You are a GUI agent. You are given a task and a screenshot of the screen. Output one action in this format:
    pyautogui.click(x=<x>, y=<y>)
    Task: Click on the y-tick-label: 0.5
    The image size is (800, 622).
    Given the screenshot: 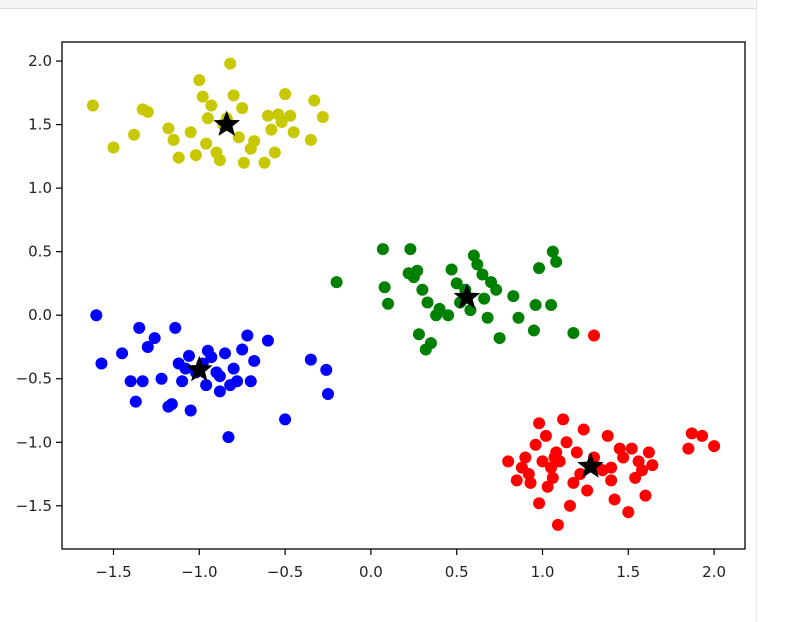 What is the action you would take?
    pyautogui.click(x=40, y=252)
    